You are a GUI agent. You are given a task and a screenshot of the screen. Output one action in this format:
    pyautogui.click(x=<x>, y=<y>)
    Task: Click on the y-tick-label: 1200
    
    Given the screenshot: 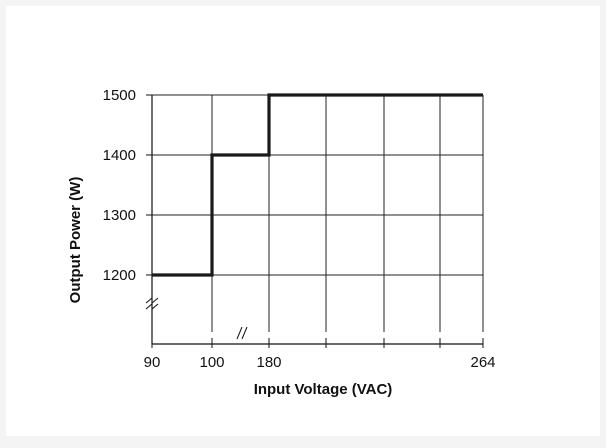 What is the action you would take?
    pyautogui.click(x=119, y=275)
    